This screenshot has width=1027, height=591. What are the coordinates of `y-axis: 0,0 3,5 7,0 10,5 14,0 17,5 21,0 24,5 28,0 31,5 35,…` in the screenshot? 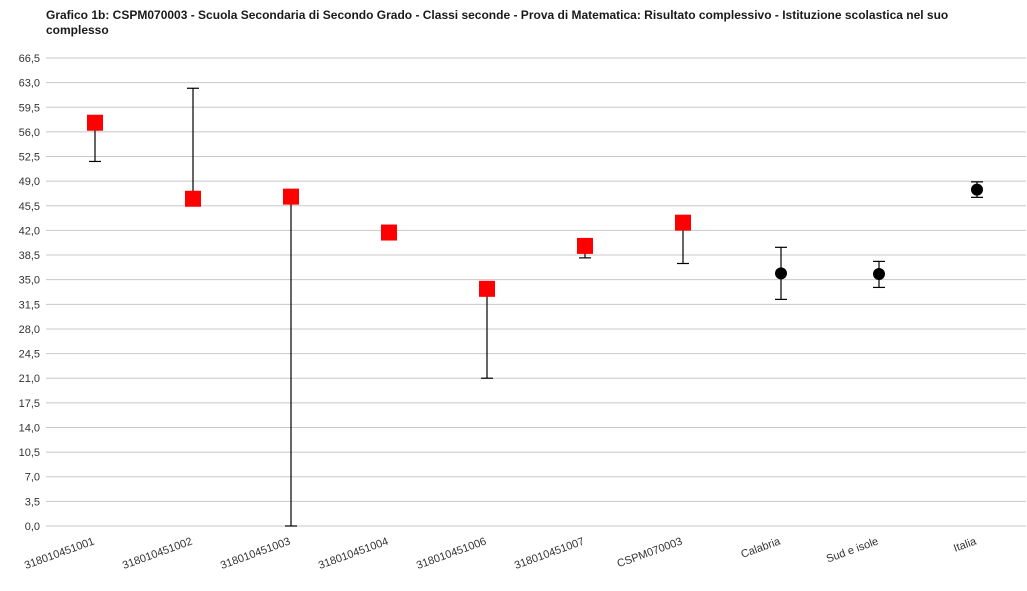 It's located at (29, 293).